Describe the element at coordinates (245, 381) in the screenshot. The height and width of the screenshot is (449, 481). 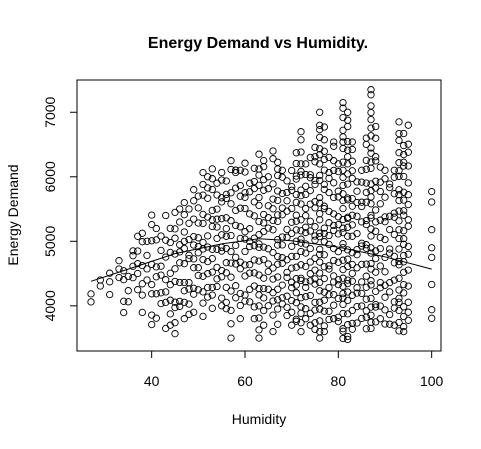
I see `x-tick-label: 60` at that location.